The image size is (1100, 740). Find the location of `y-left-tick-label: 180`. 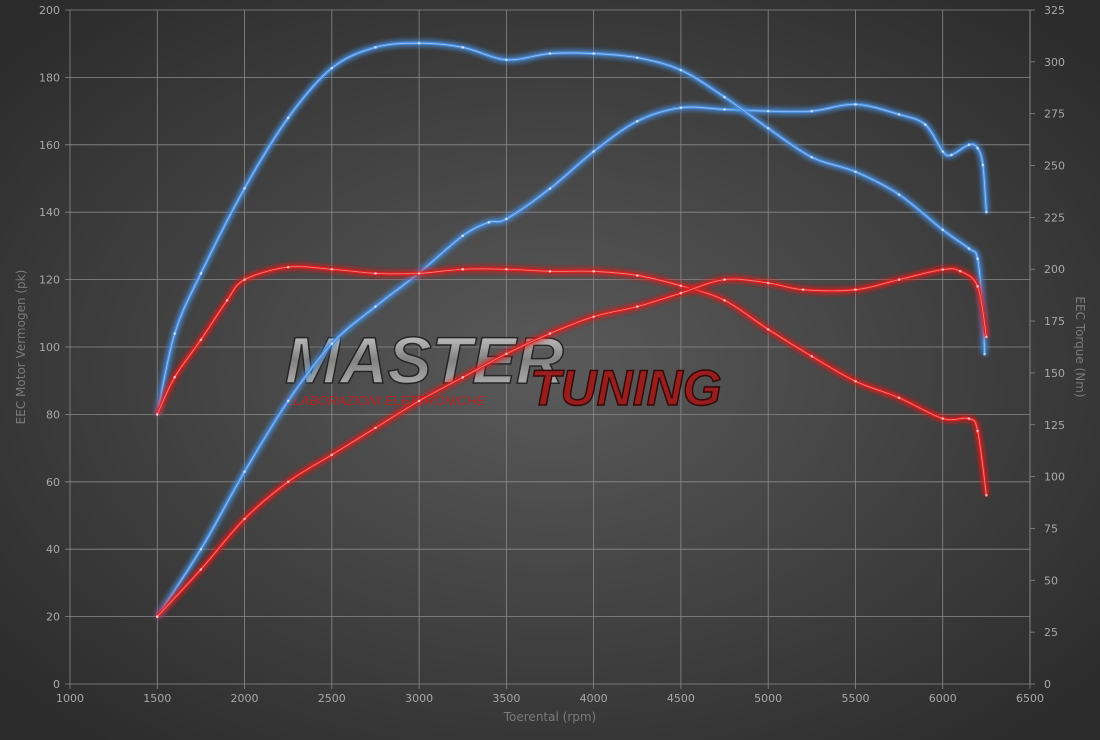

y-left-tick-label: 180 is located at coordinates (49, 77).